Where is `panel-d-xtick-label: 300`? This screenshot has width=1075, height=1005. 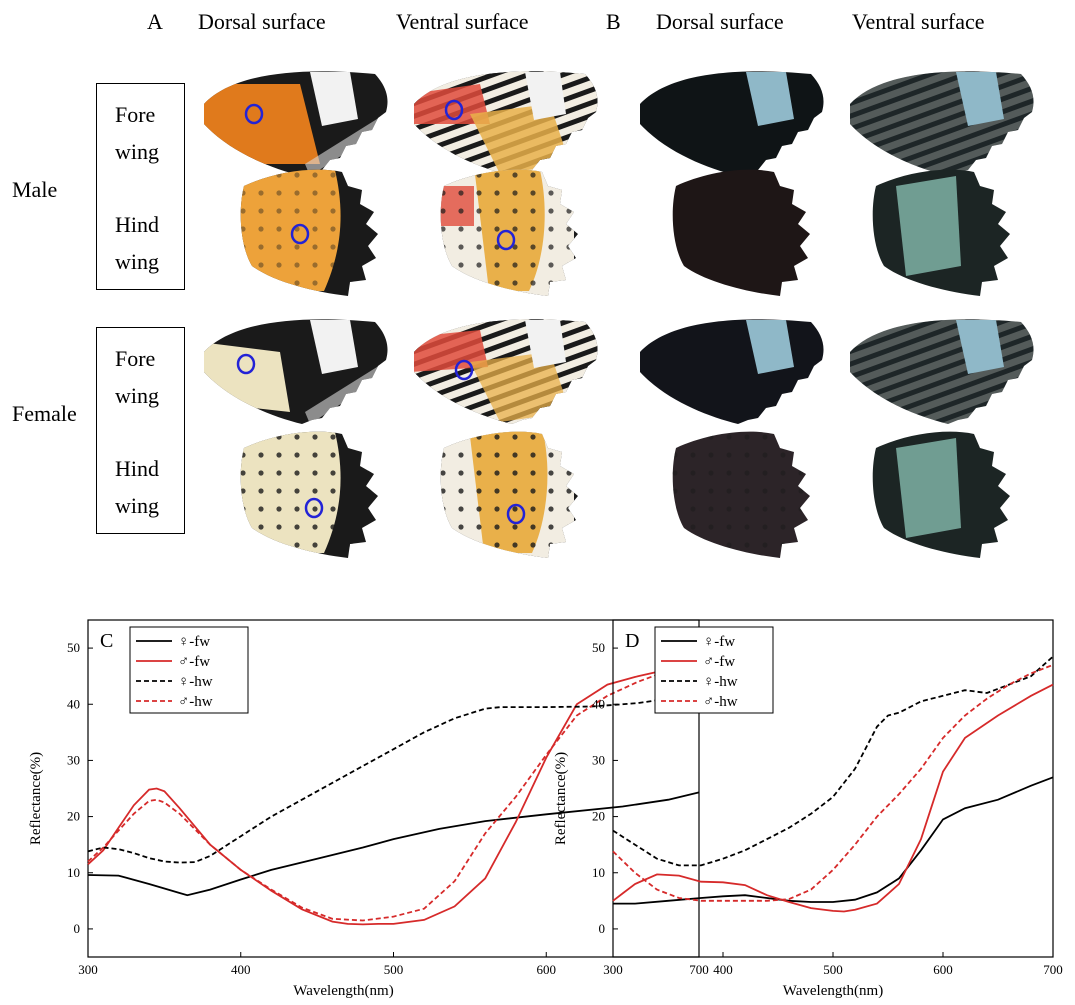
panel-d-xtick-label: 300 is located at coordinates (613, 969).